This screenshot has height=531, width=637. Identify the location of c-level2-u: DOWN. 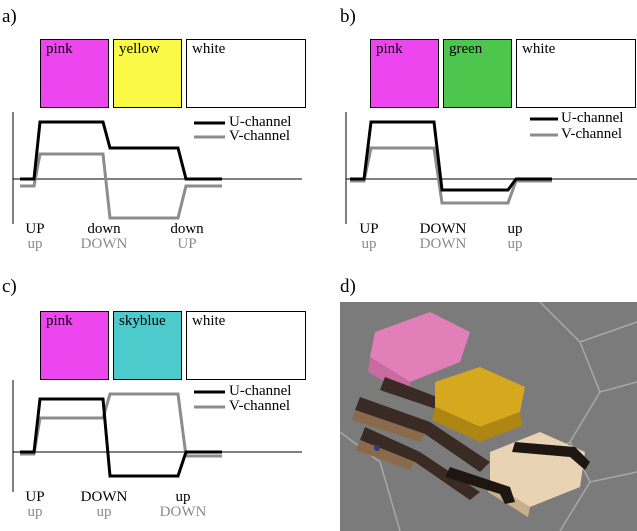
(104, 497).